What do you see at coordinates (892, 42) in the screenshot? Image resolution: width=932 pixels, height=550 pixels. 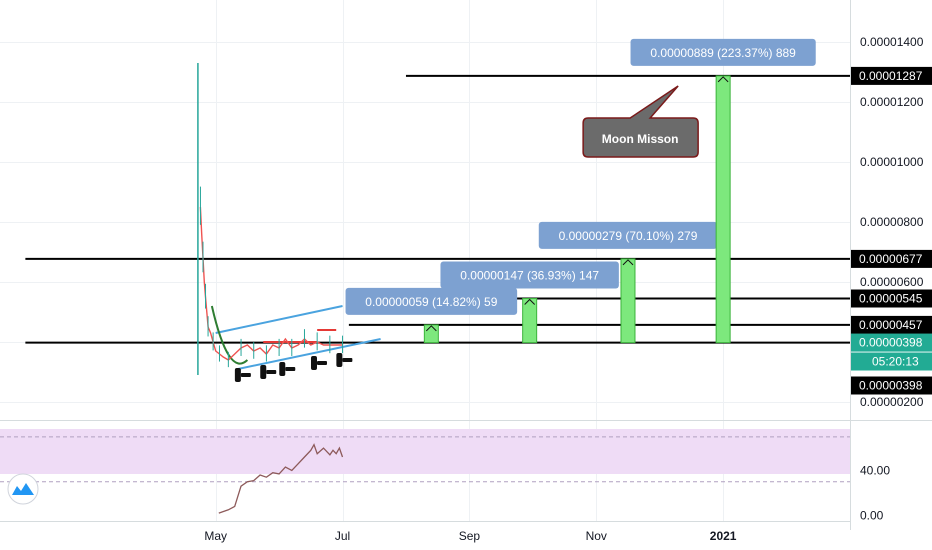 I see `price-tick-label: 0.00001400` at bounding box center [892, 42].